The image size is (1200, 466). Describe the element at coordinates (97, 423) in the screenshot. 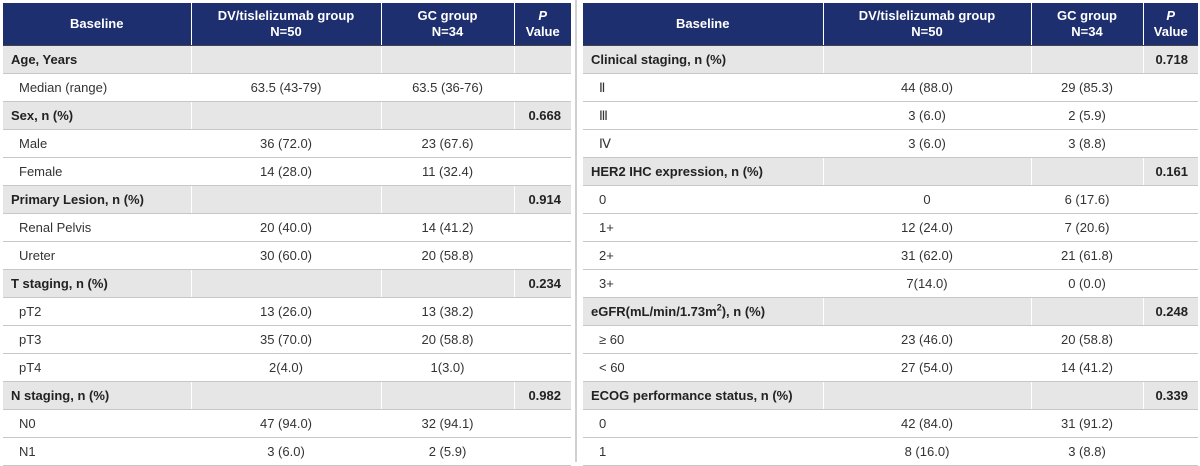

I see `row-label: N0` at that location.